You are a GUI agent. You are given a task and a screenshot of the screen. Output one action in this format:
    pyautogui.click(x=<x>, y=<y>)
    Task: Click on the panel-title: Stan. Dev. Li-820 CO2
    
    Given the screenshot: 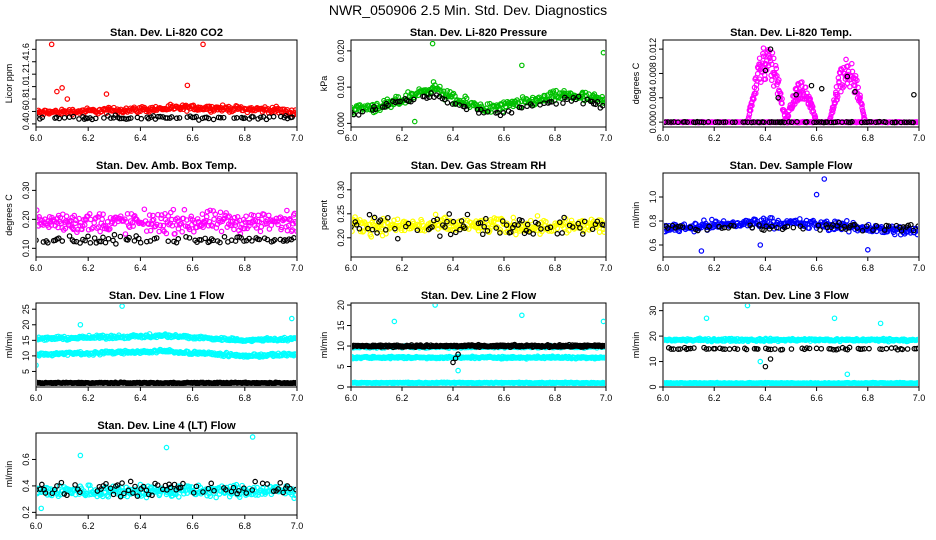 What is the action you would take?
    pyautogui.click(x=166, y=33)
    